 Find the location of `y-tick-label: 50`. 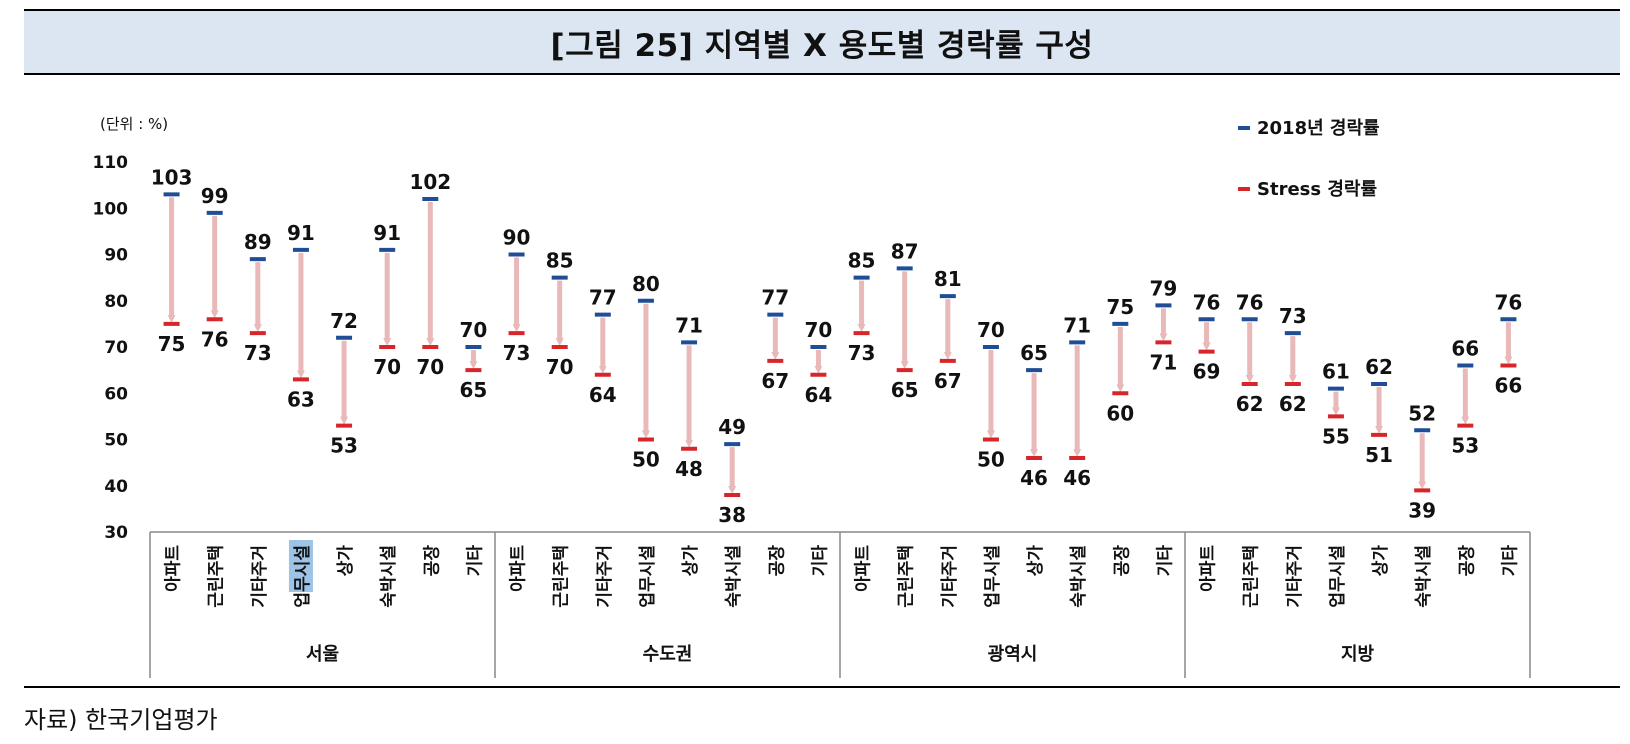

y-tick-label: 50 is located at coordinates (116, 441).